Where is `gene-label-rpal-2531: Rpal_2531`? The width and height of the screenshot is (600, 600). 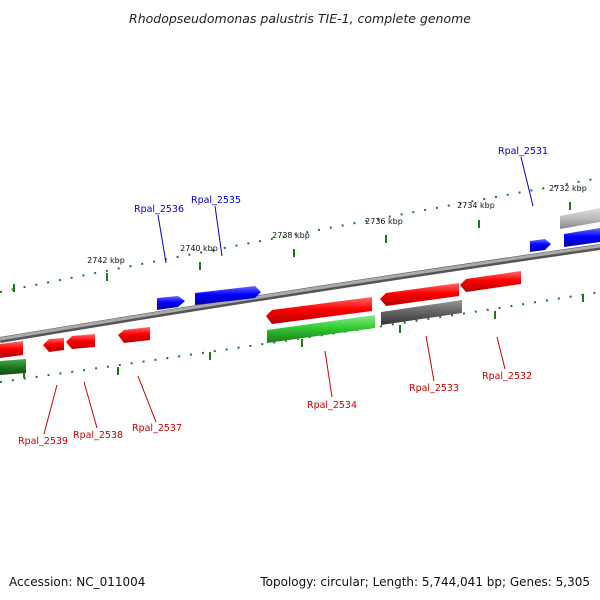
gene-label-rpal-2531: Rpal_2531 is located at coordinates (523, 151).